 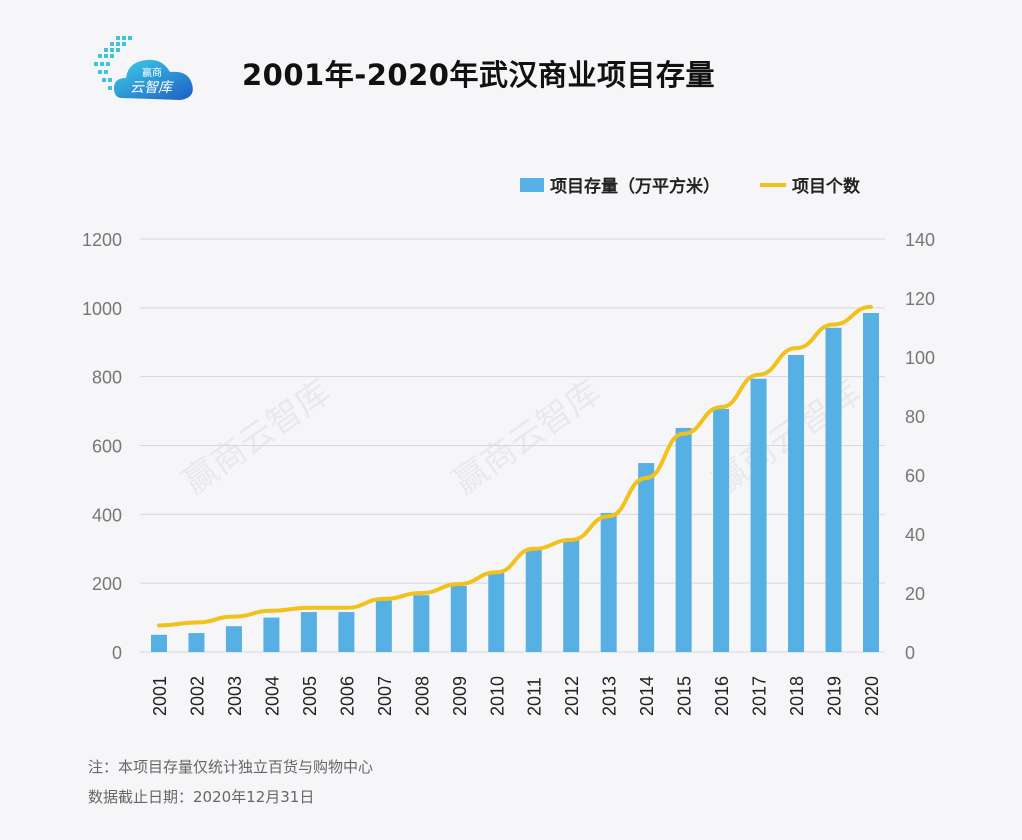 I want to click on logo-text-top: 赢商, so click(x=152, y=72).